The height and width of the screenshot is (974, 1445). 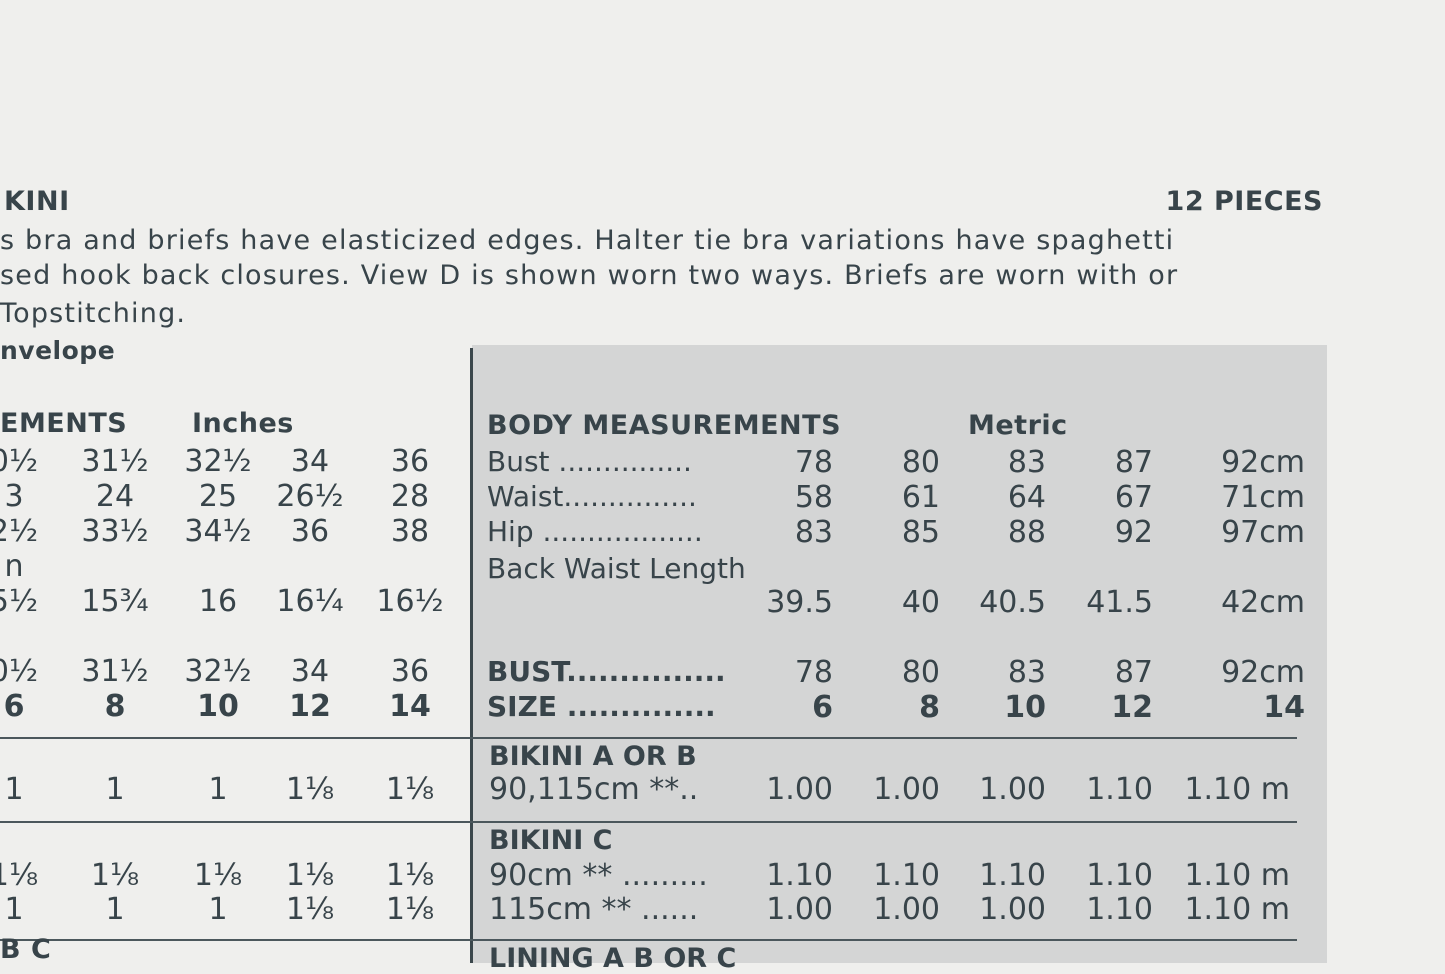 I want to click on inches-cell: 3, so click(x=14, y=496).